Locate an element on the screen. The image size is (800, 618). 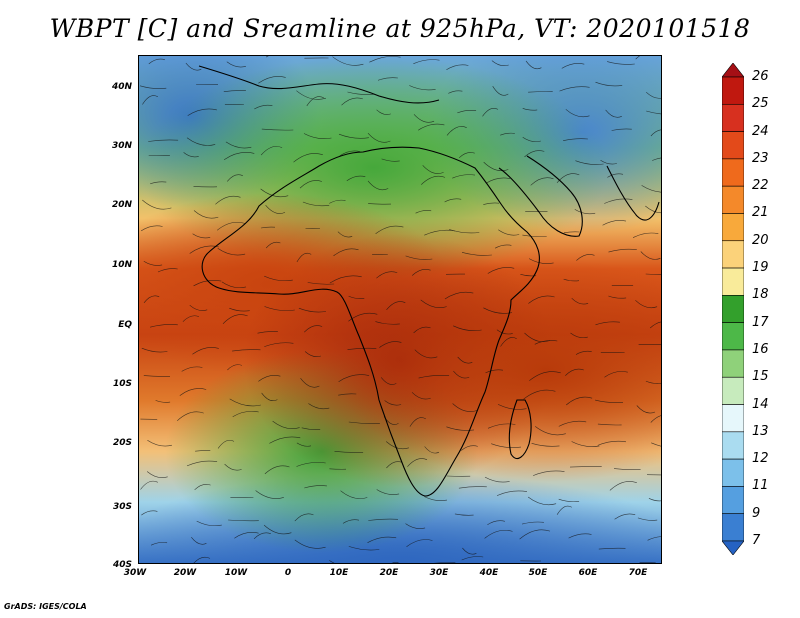
colorbar-label: 25 is located at coordinates (760, 104).